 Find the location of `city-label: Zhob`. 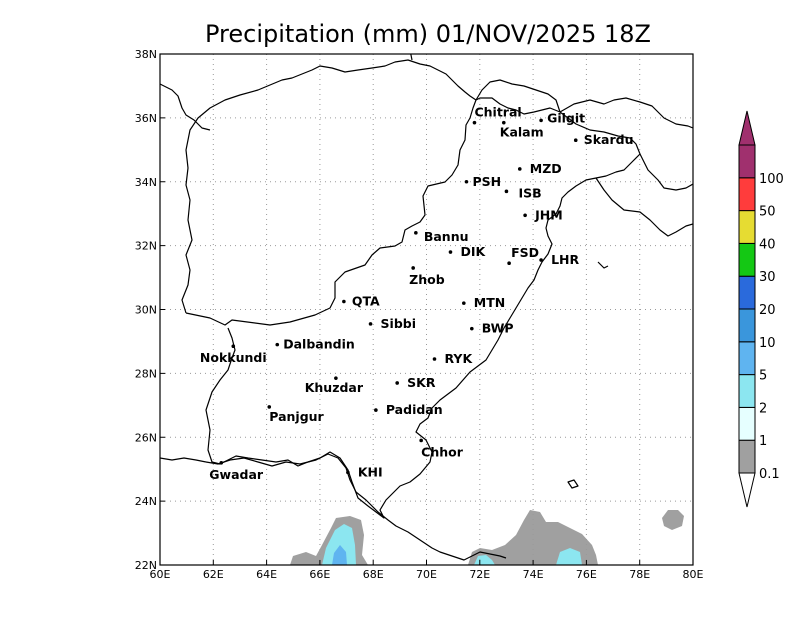

city-label: Zhob is located at coordinates (427, 279).